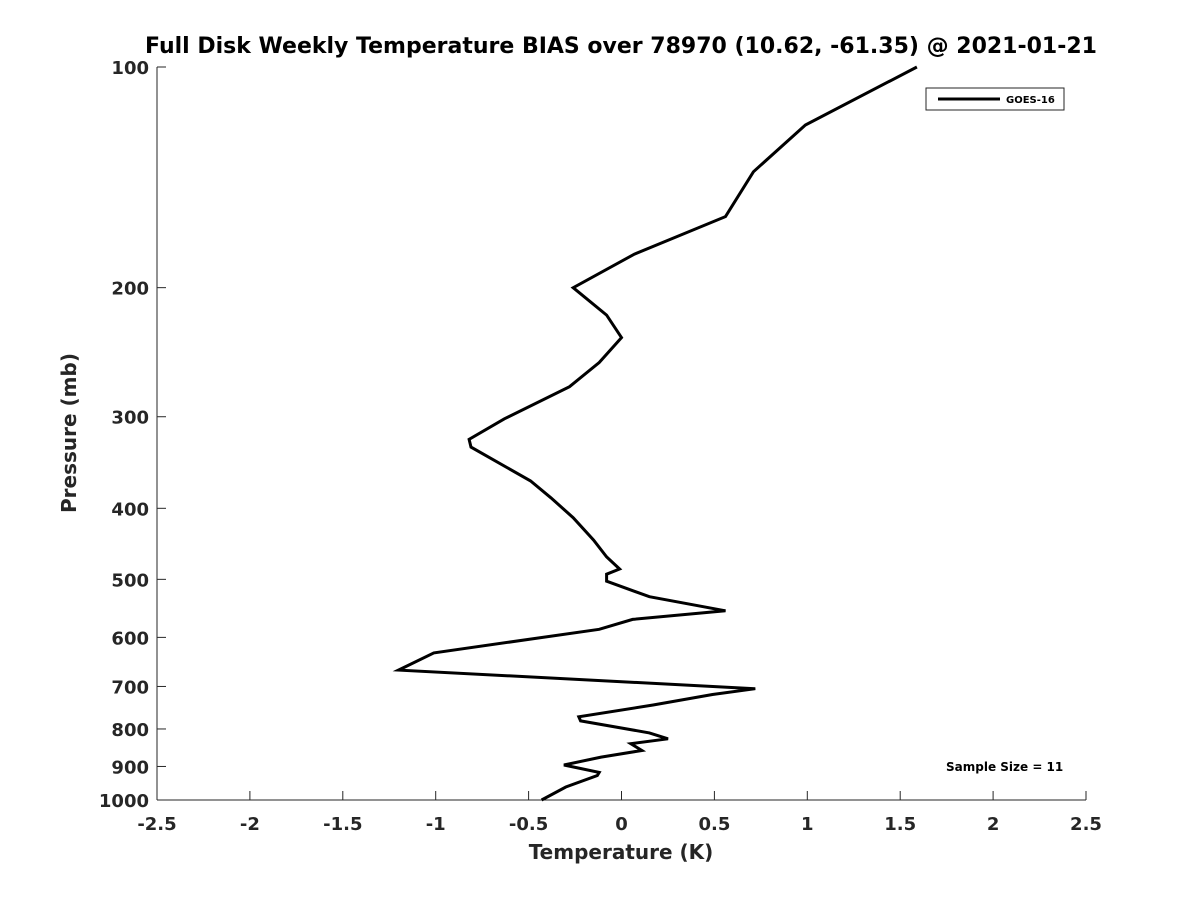 This screenshot has width=1200, height=900. I want to click on x-tick-label: -1.5, so click(342, 824).